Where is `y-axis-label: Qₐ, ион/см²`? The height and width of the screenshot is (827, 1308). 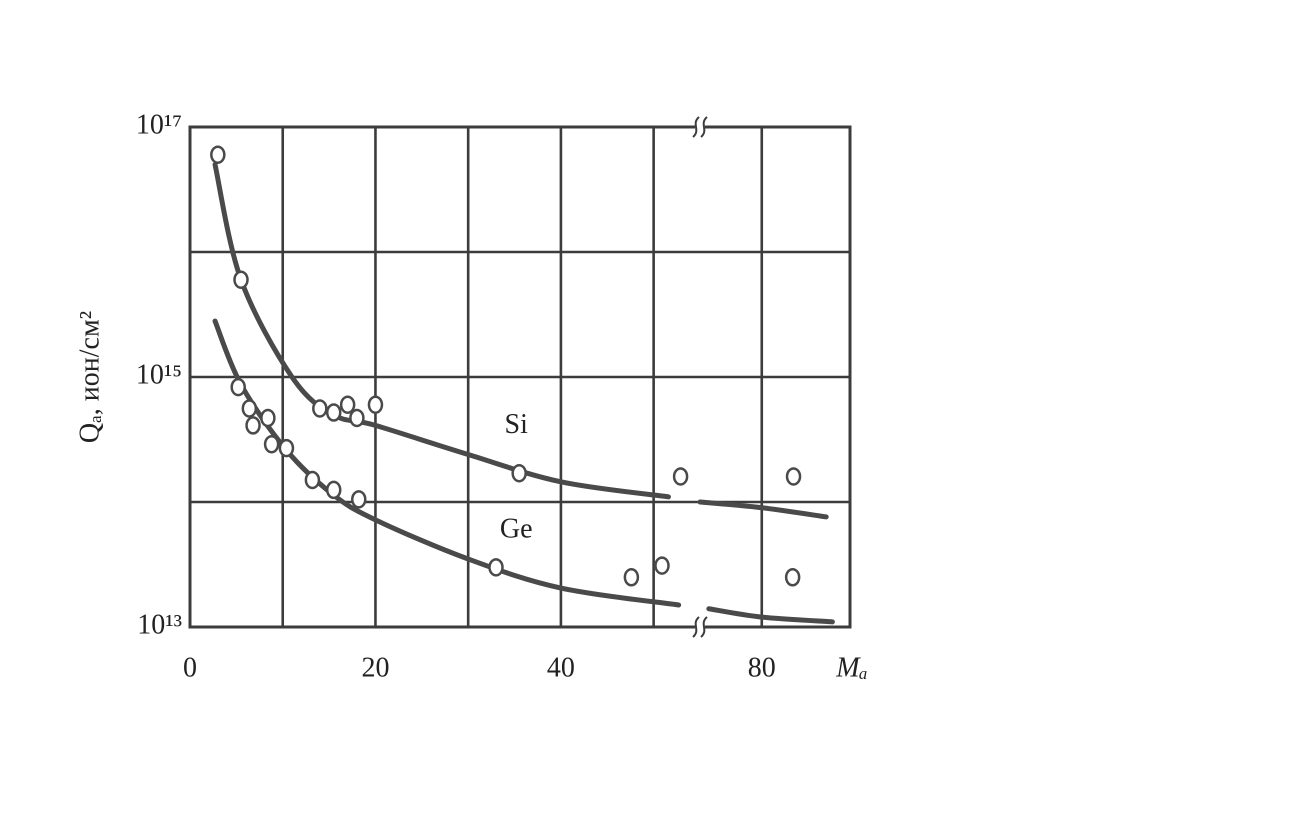 y-axis-label: Qₐ, ион/см² is located at coordinates (89, 377).